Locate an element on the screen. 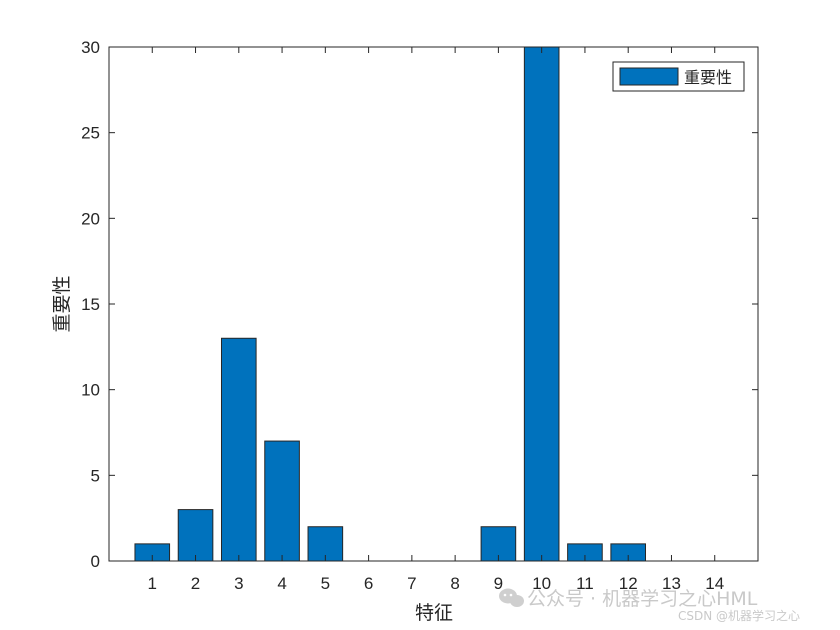 The width and height of the screenshot is (840, 630). y-tick-label: 10 is located at coordinates (90, 390).